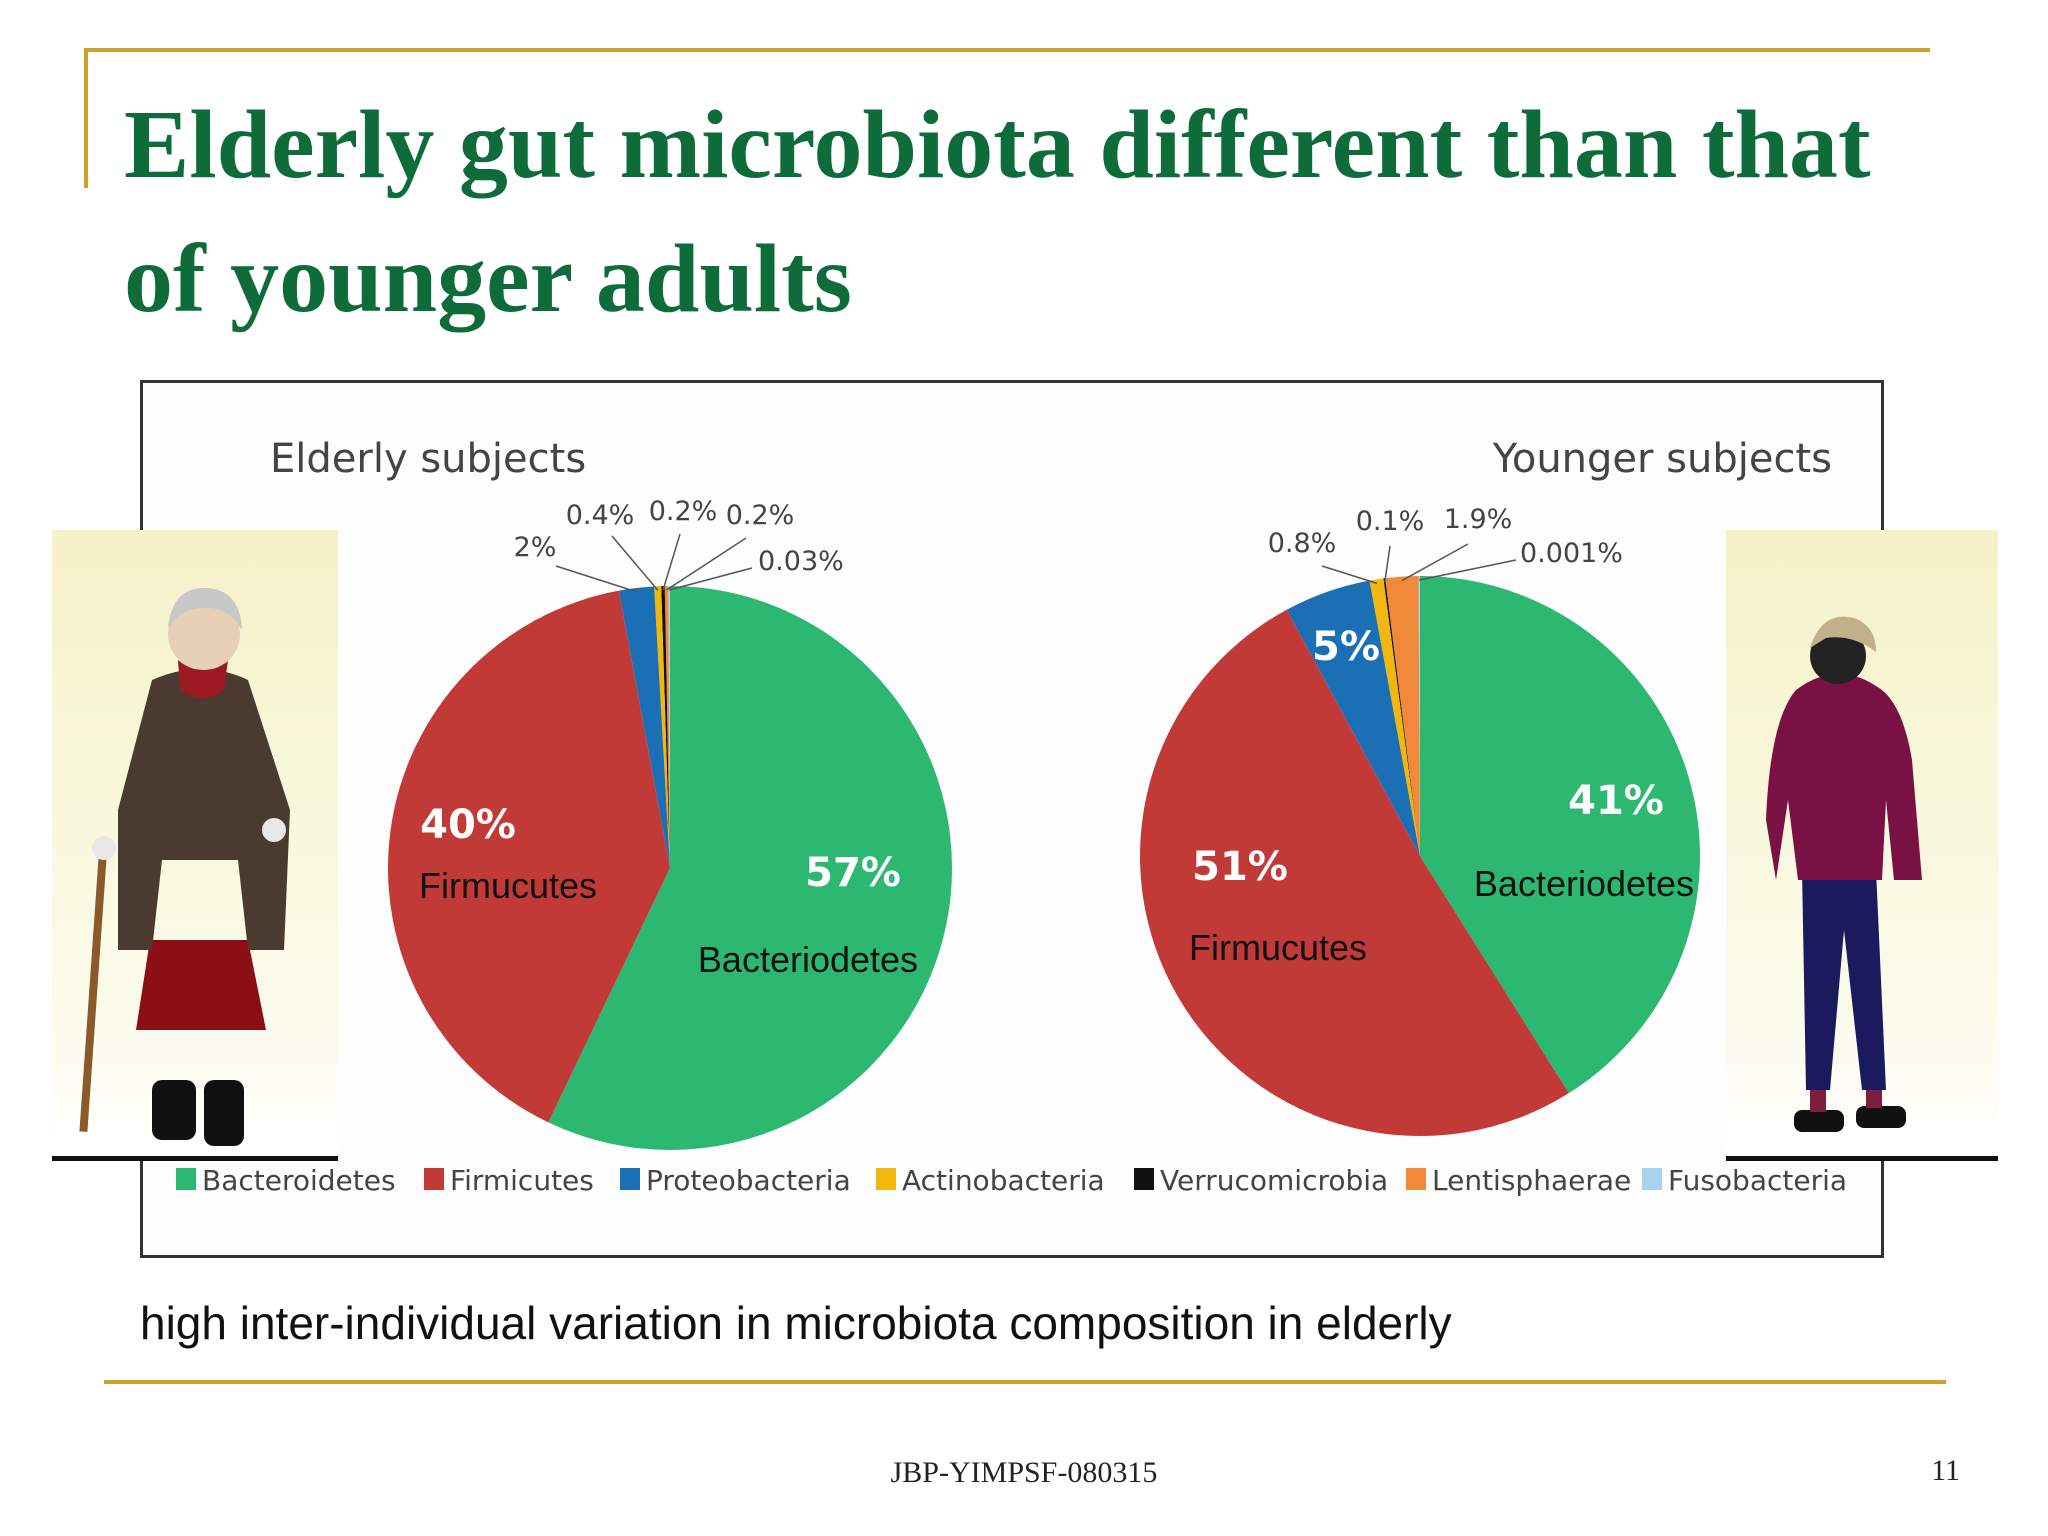 This screenshot has height=1536, width=2048. Describe the element at coordinates (1945, 1470) in the screenshot. I see `page-number: 11` at that location.